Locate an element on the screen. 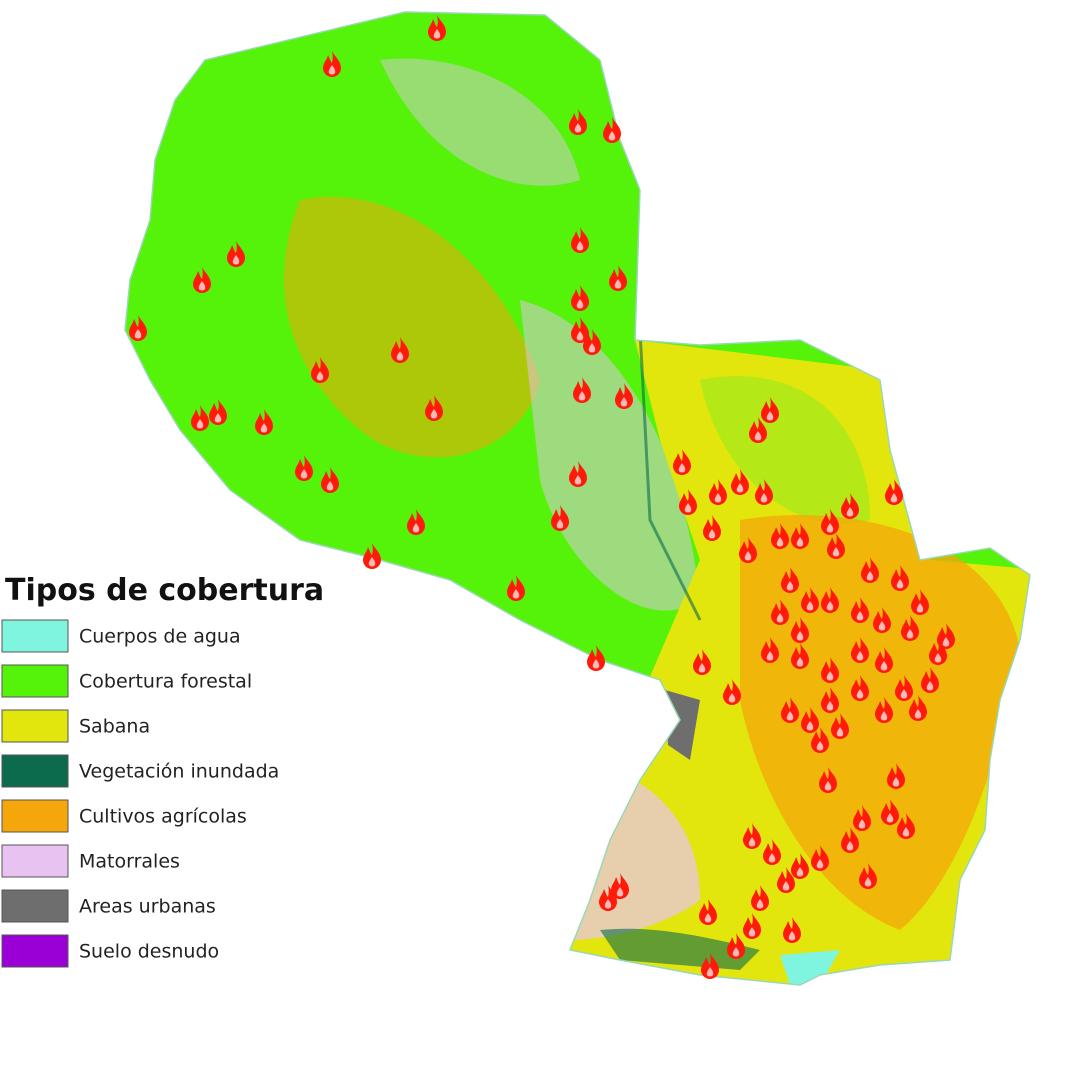 This screenshot has height=1080, width=1080. legend-label: Cuerpos de agua is located at coordinates (160, 637).